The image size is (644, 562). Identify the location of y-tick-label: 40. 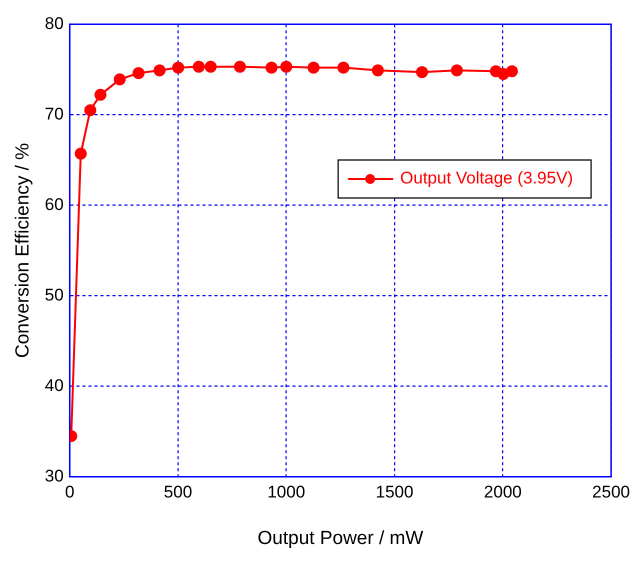
(54, 385).